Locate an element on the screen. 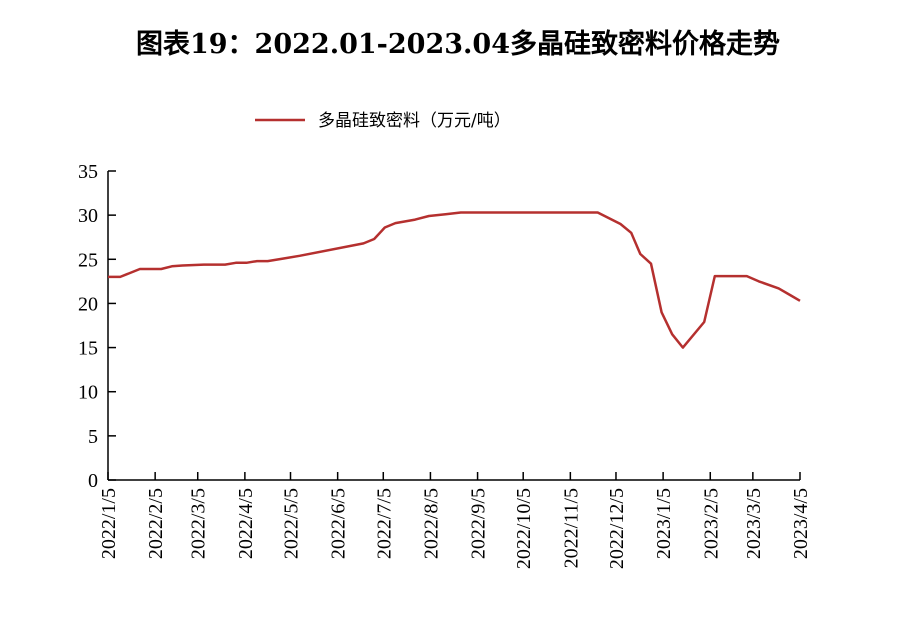 The image size is (916, 624). x-tick-label: 2022/10/5 is located at coordinates (524, 528).